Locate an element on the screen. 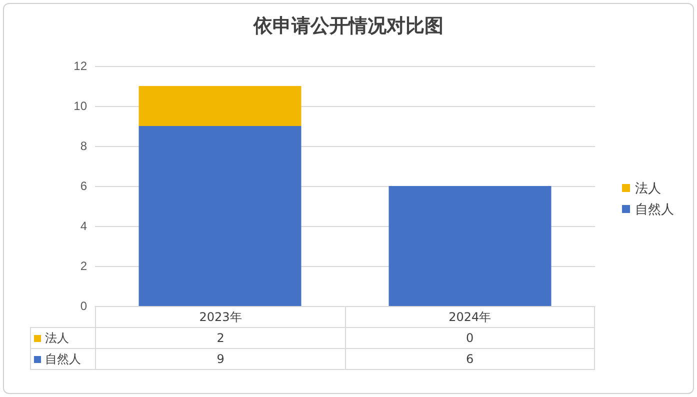  text: 法人 is located at coordinates (57, 337).